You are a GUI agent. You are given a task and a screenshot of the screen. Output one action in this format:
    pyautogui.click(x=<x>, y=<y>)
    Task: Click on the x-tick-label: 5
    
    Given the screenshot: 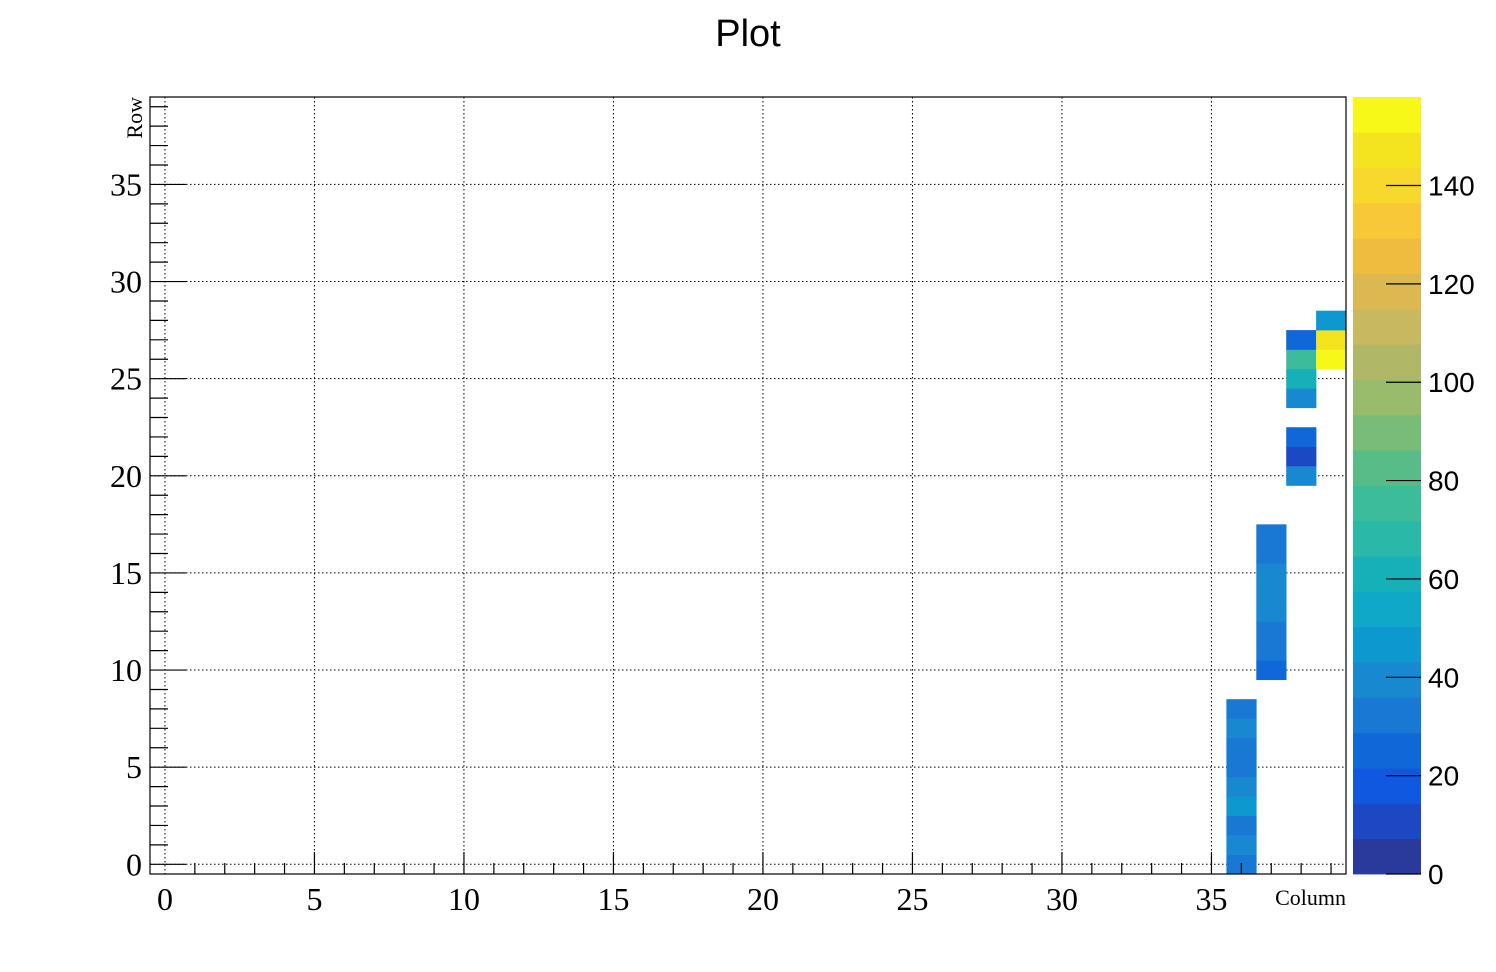 What is the action you would take?
    pyautogui.click(x=314, y=899)
    